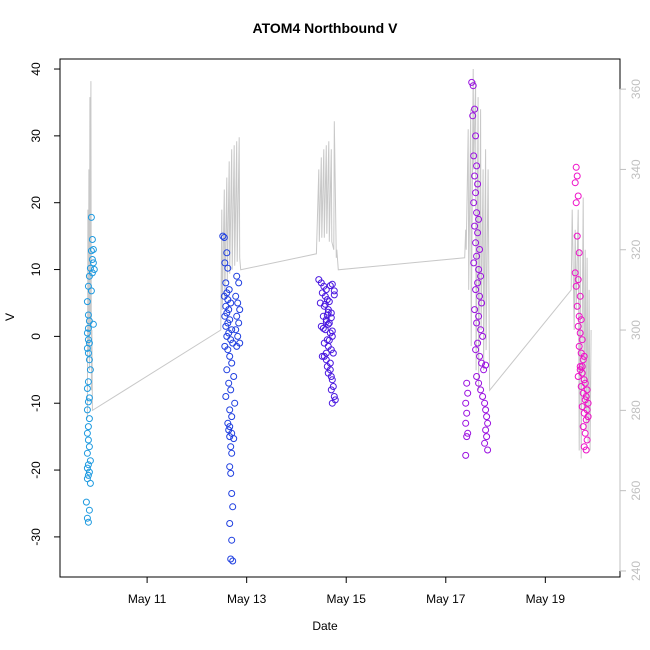 This screenshot has width=650, height=650. I want to click on y2-tick-label: 260, so click(636, 490).